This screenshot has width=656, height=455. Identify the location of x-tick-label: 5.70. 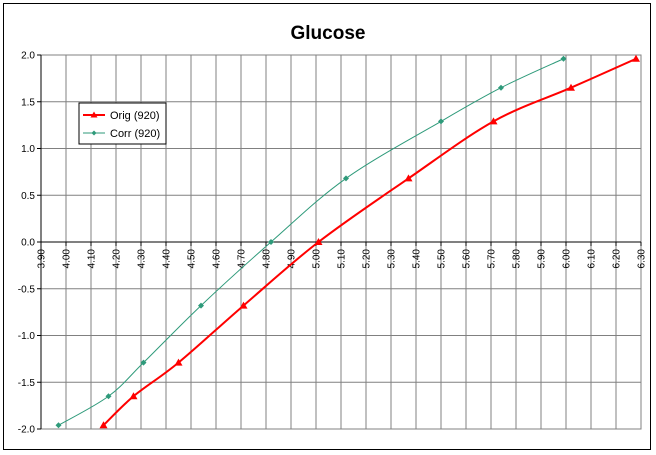
(492, 259).